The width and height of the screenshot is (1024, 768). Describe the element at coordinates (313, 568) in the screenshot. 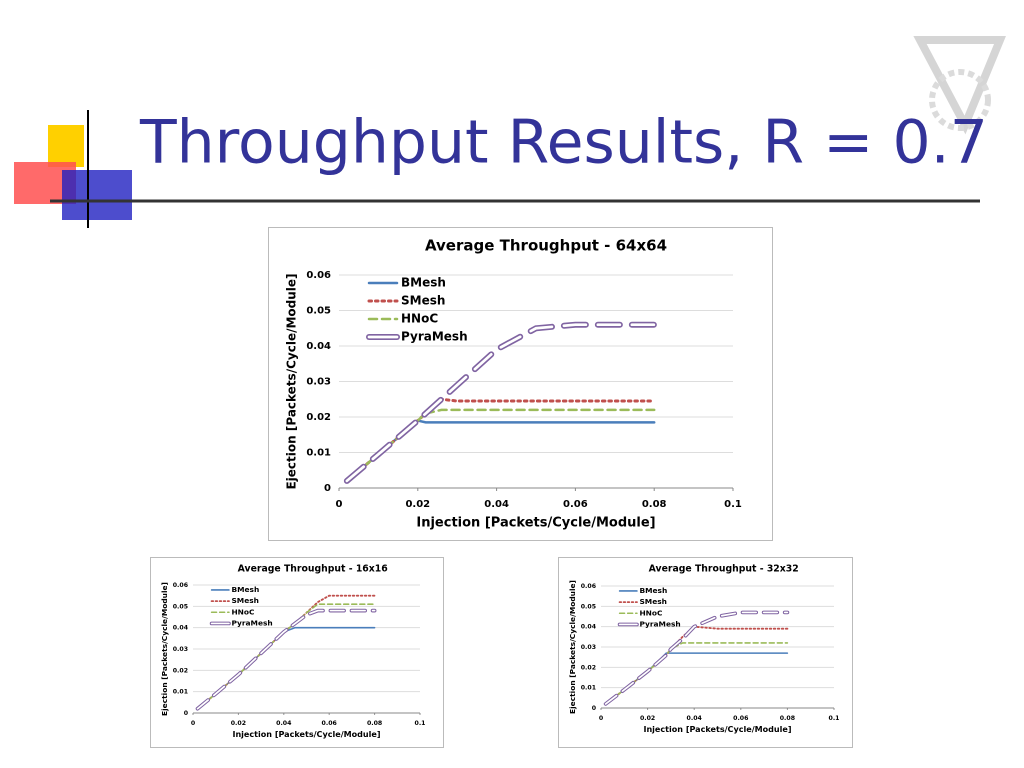

I see `chart-title: Average Throughput - 16x16` at that location.